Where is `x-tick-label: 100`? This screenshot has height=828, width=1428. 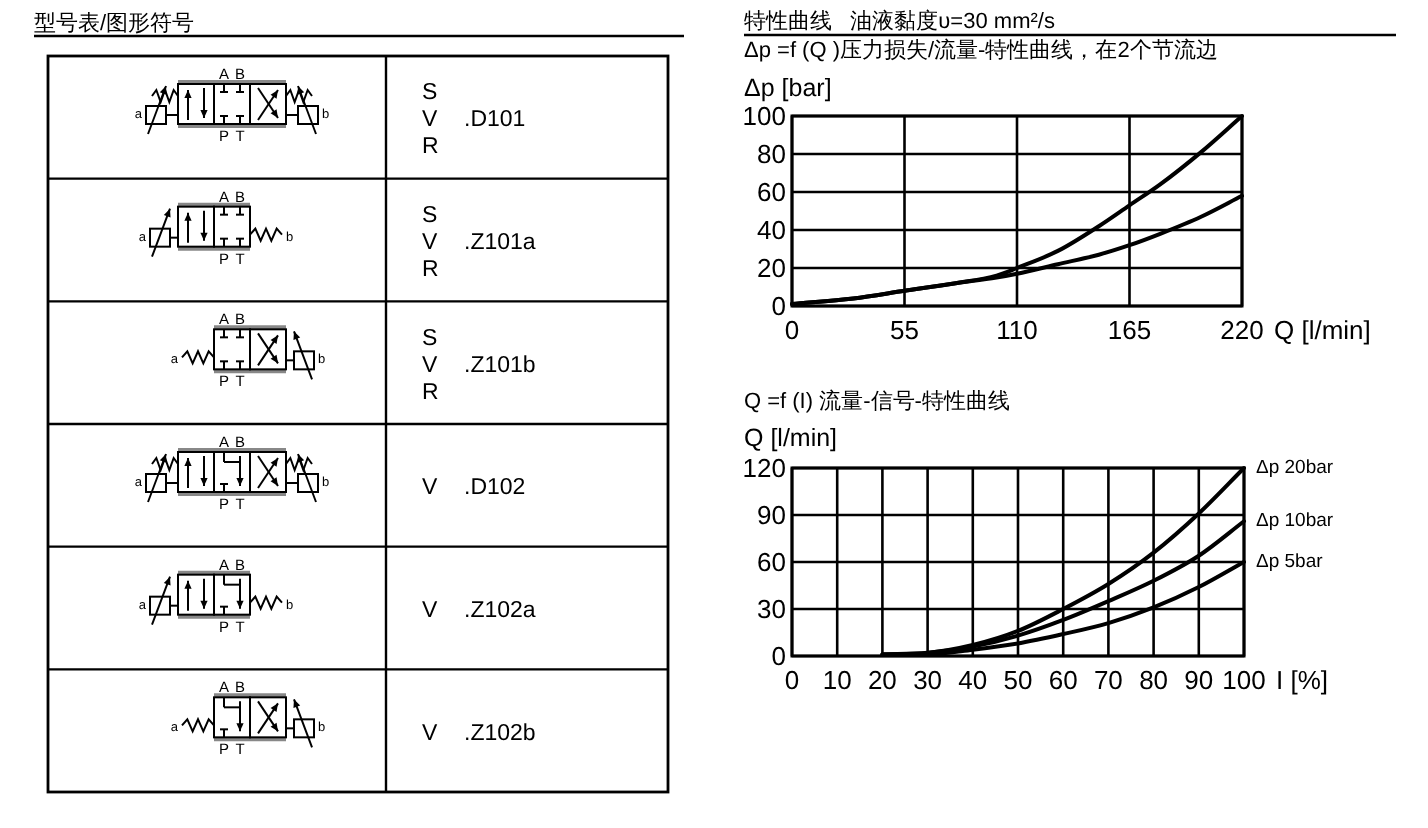
x-tick-label: 100 is located at coordinates (1244, 680).